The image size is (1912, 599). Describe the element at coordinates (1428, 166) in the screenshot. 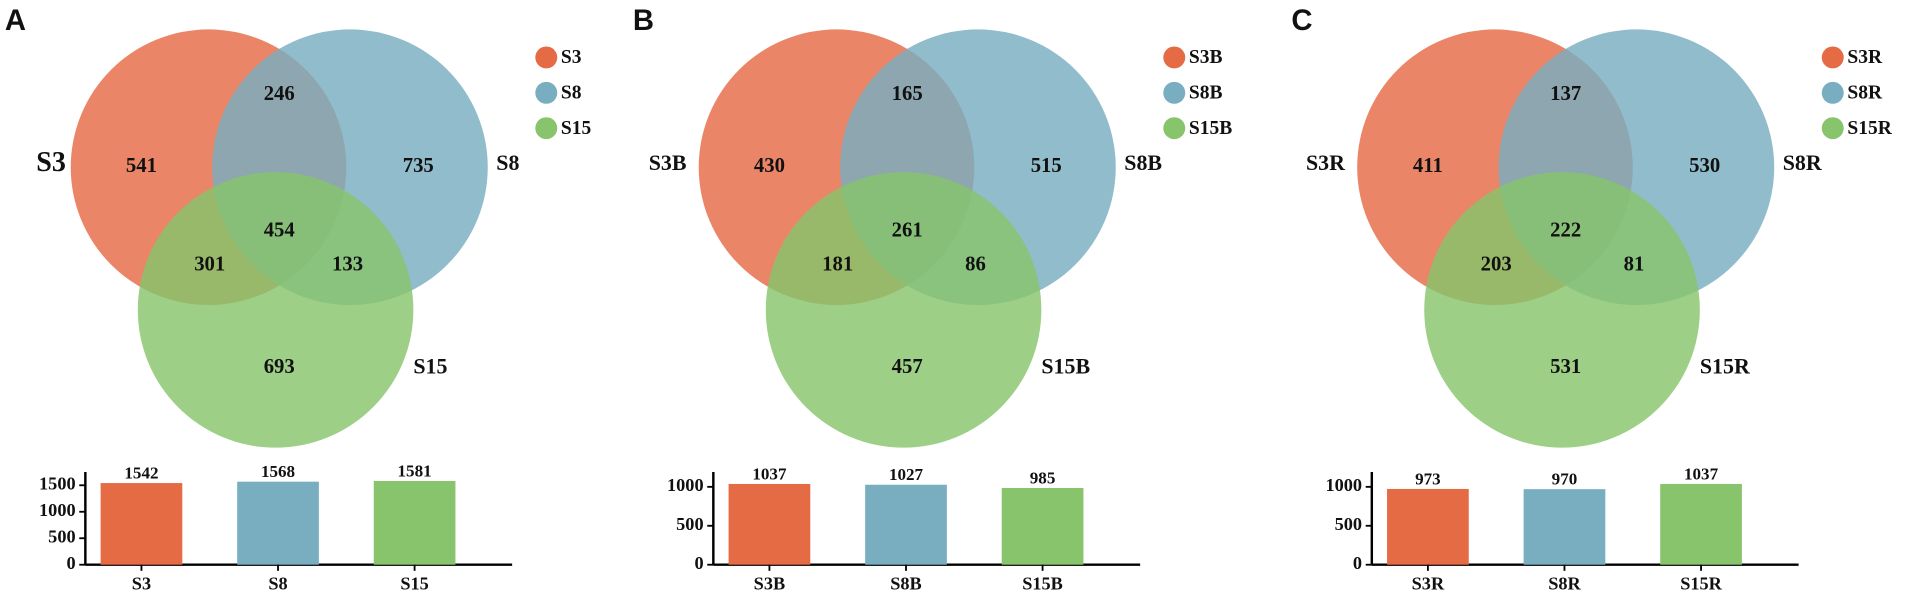

I see `region-count: 411` at that location.